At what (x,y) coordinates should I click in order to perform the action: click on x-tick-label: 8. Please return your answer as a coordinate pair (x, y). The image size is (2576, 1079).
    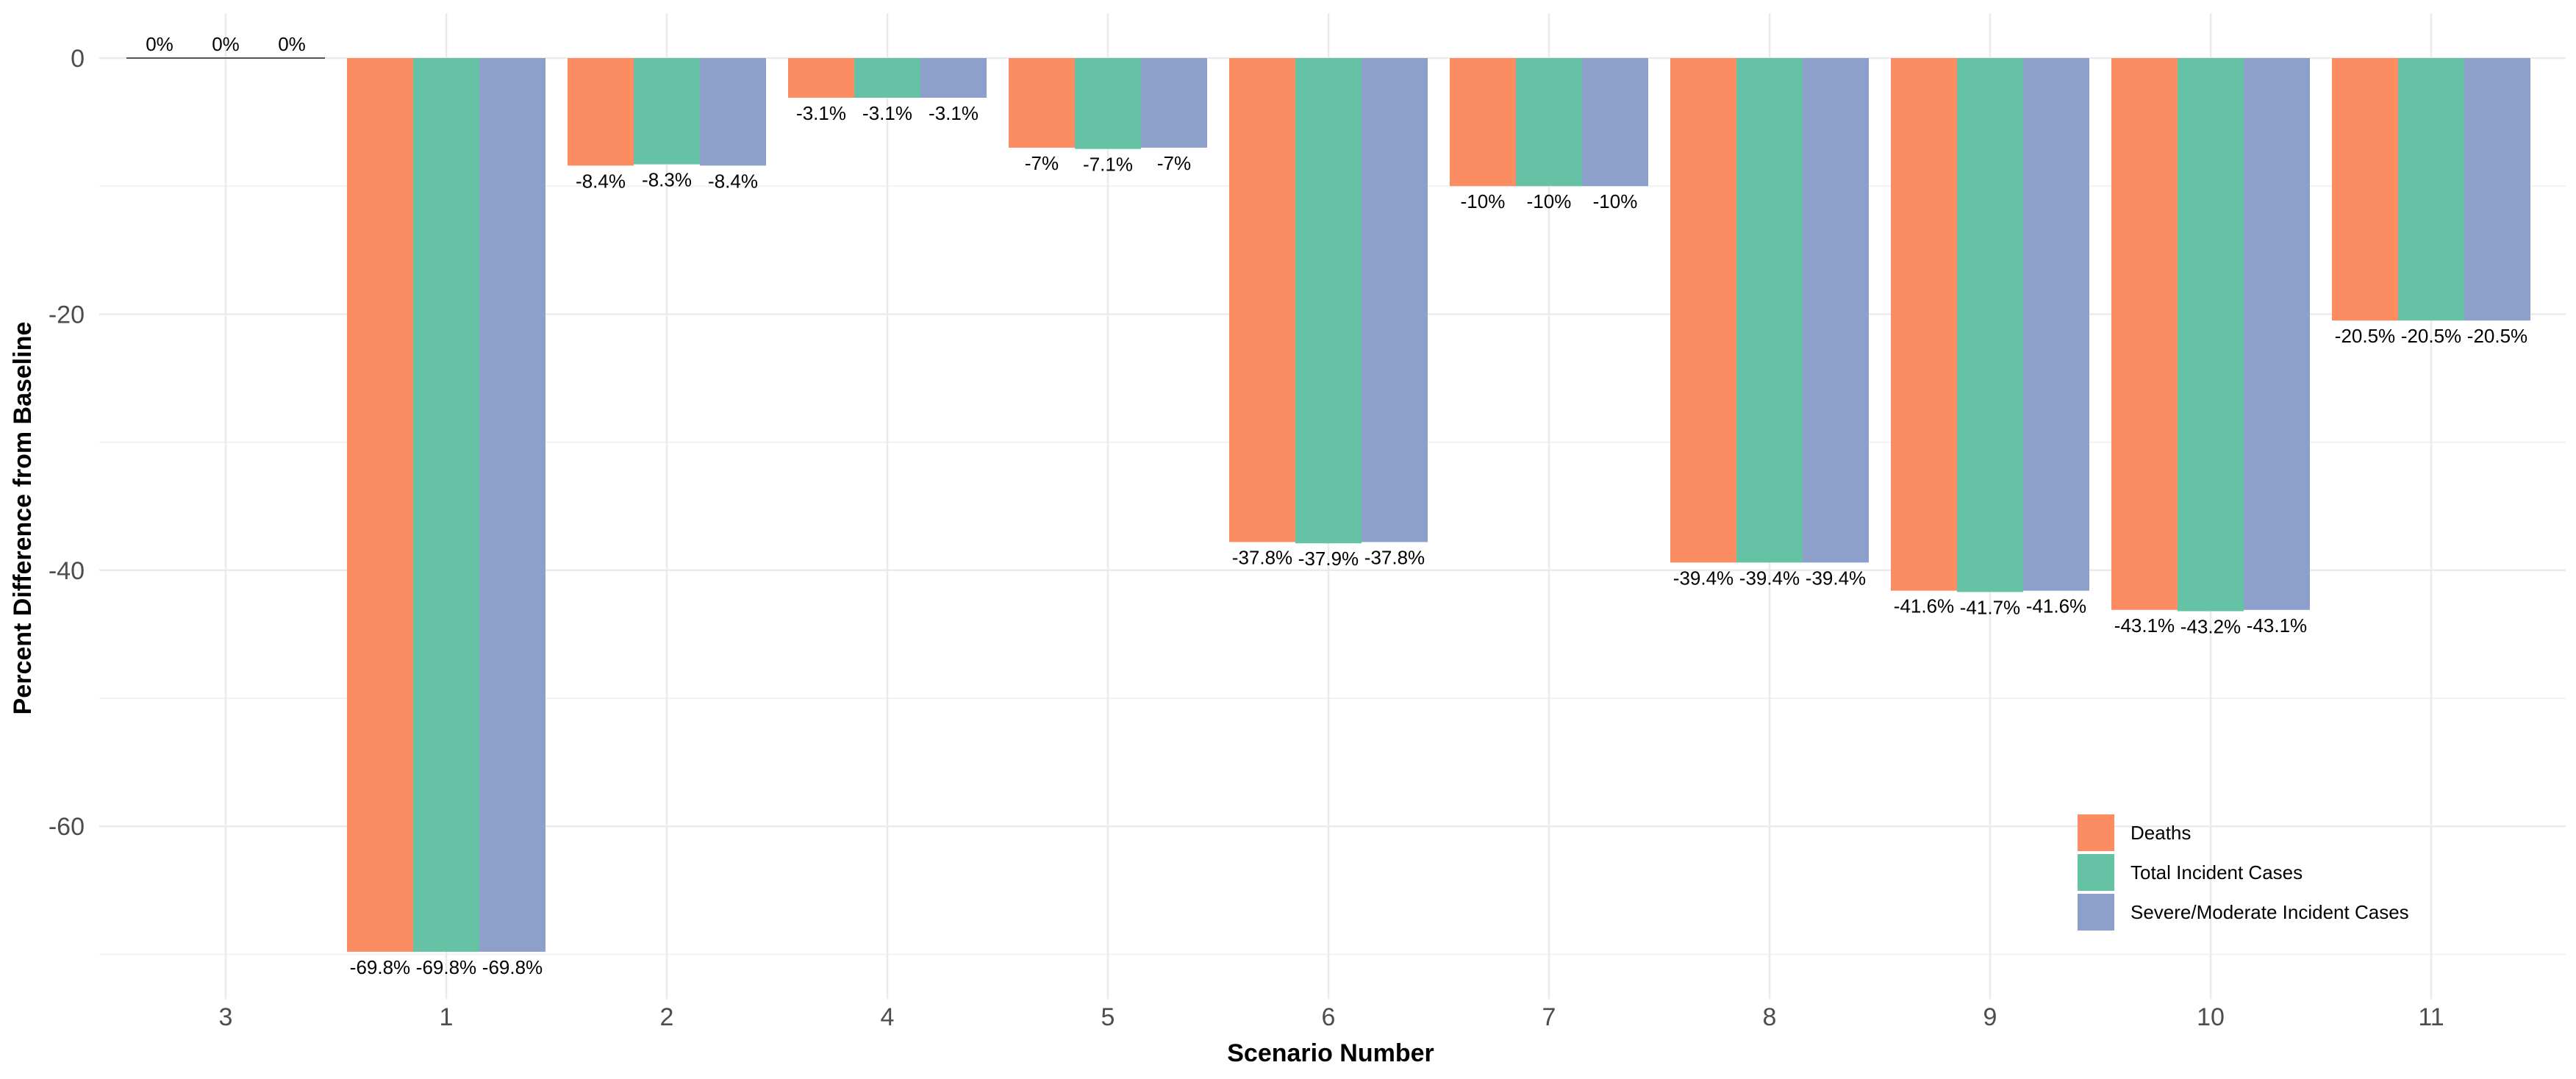
    Looking at the image, I should click on (1770, 1017).